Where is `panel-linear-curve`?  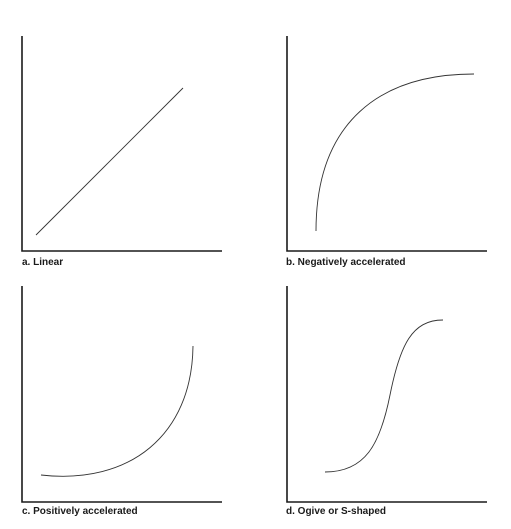 panel-linear-curve is located at coordinates (109, 161).